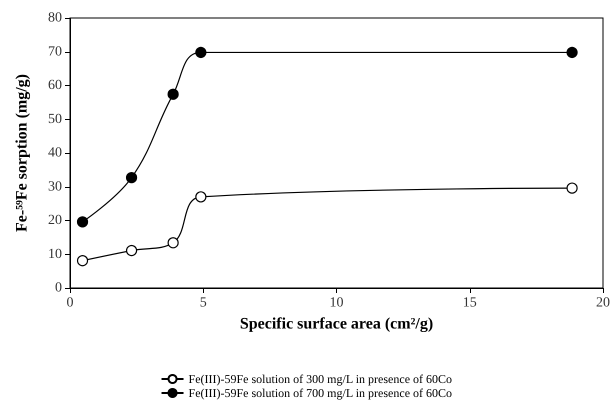  What do you see at coordinates (55, 254) in the screenshot?
I see `y-tick-label: 10` at bounding box center [55, 254].